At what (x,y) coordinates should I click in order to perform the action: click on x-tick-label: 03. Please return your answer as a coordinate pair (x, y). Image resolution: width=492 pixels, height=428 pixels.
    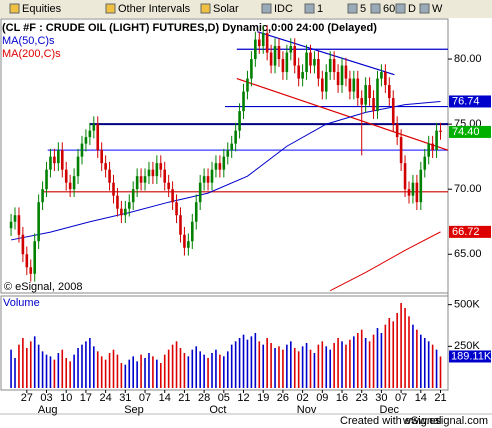
    Looking at the image, I should click on (46, 398).